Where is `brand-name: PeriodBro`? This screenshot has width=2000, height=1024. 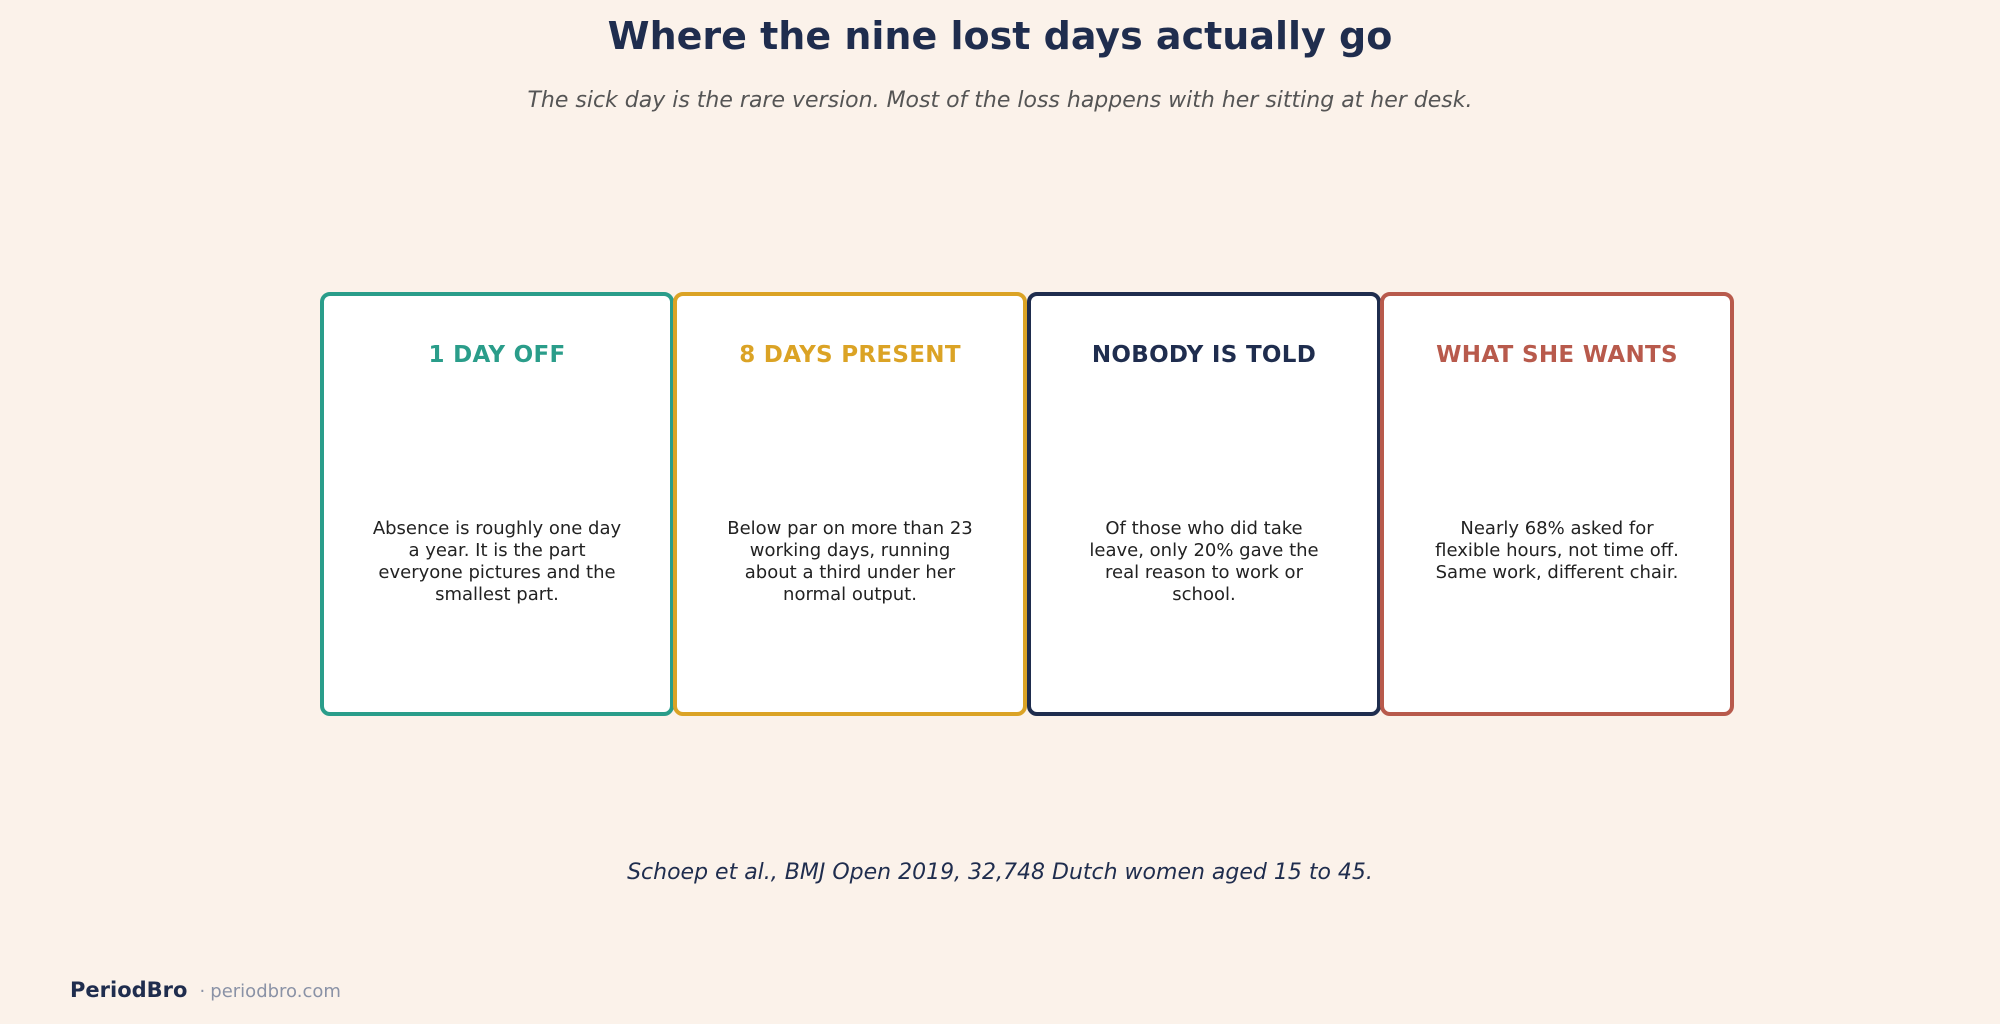 brand-name: PeriodBro is located at coordinates (129, 990).